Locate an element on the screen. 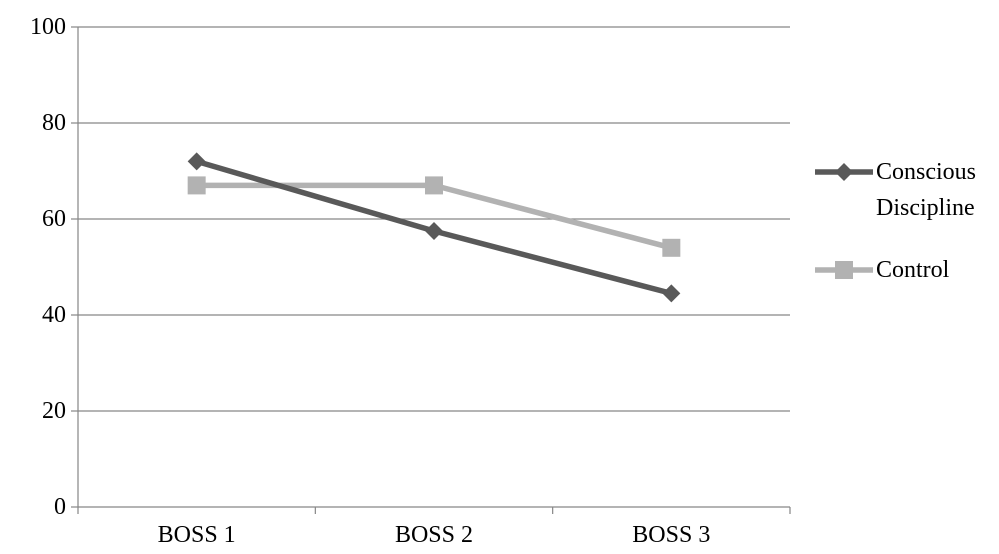 The width and height of the screenshot is (999, 554). legend-item: Conscious Discipline is located at coordinates (895, 190).